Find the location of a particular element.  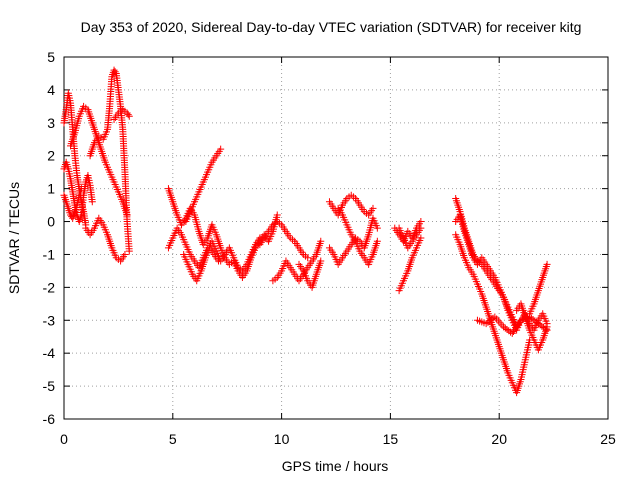

series-pass-b is located at coordinates (78, 192).